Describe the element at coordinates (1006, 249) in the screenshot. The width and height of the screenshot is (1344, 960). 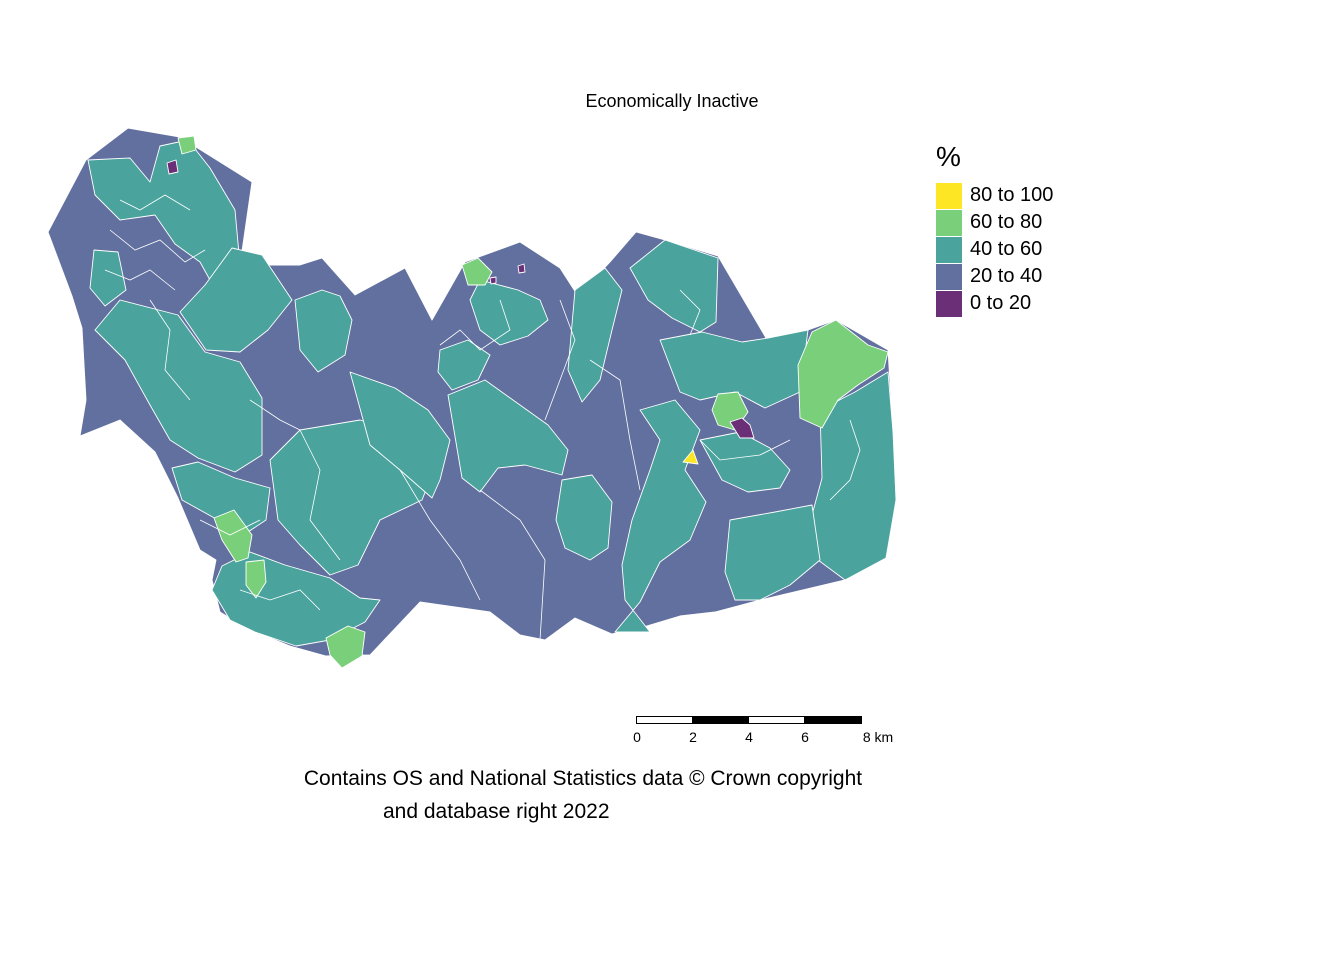
I see `legend-label: 40 to 60` at that location.